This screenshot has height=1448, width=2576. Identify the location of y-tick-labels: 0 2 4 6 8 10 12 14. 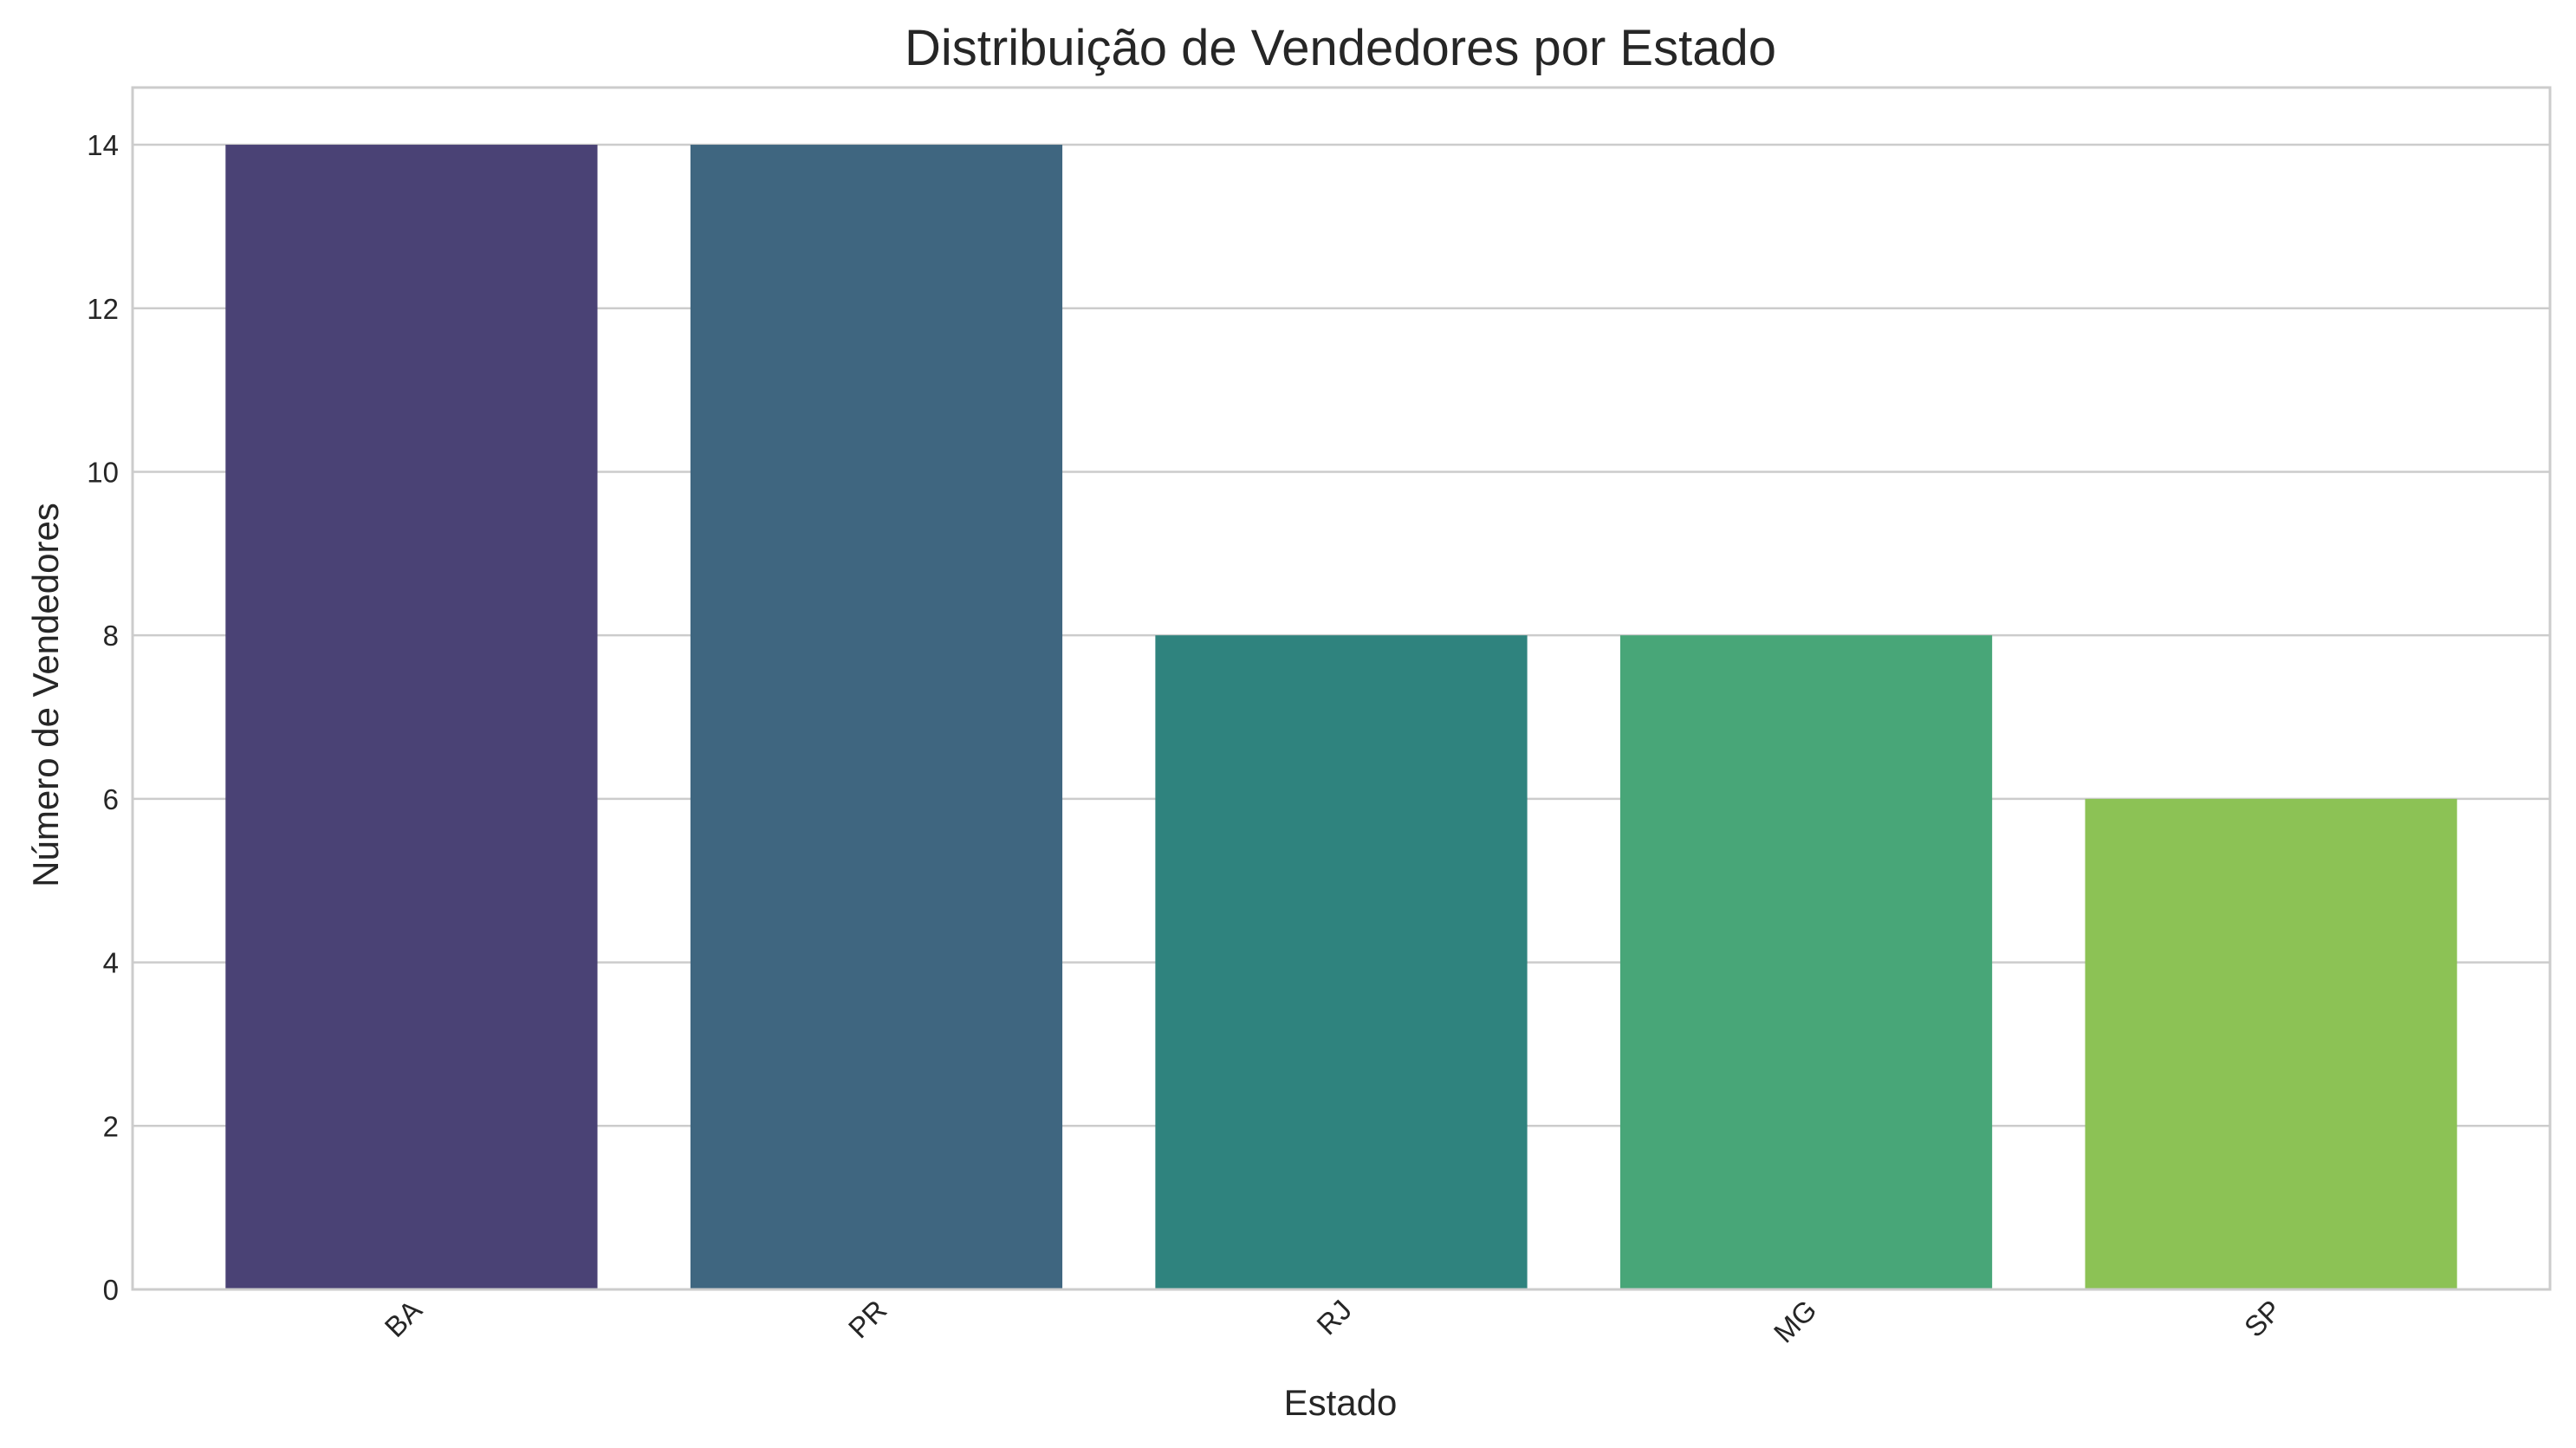
(103, 717).